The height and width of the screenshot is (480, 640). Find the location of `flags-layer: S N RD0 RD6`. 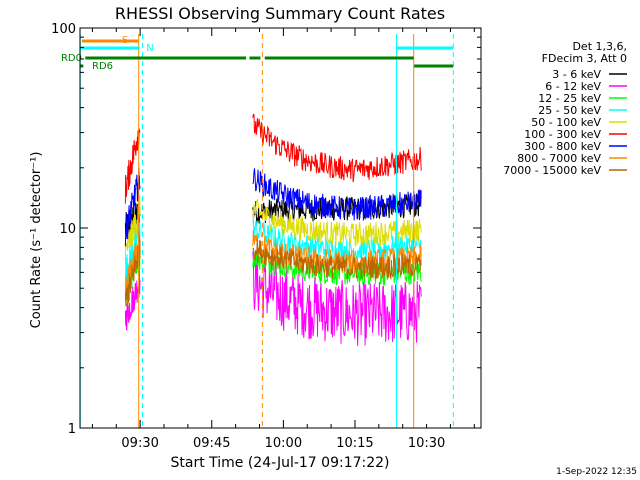

flags-layer: S N RD0 RD6 is located at coordinates (257, 53).